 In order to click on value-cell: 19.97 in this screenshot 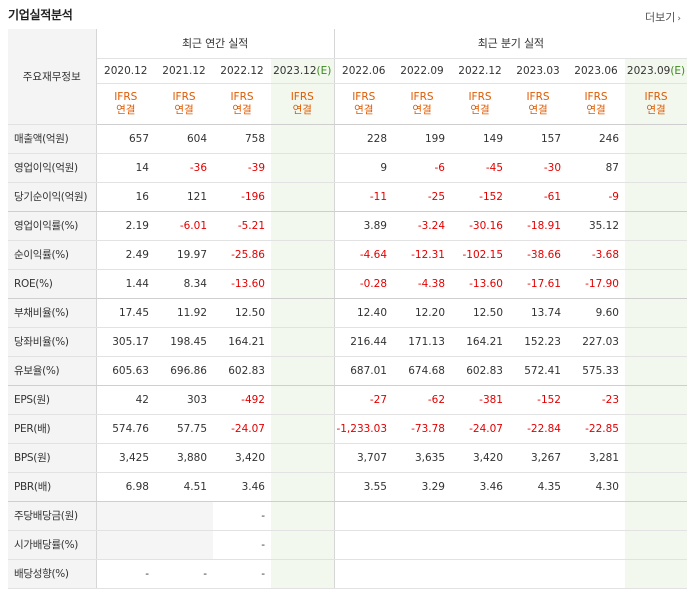, I will do `click(184, 255)`.